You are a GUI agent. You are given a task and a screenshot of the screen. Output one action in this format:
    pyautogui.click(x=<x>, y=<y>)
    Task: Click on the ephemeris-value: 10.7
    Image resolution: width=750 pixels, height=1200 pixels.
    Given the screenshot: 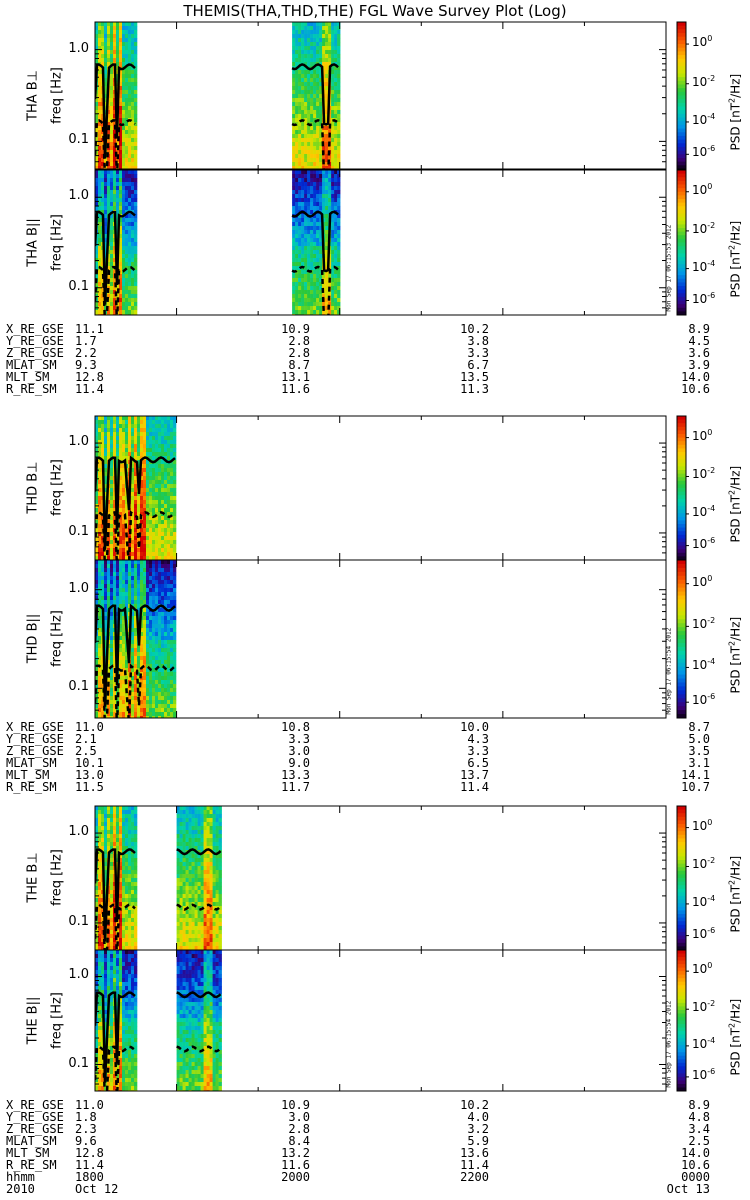 What is the action you would take?
    pyautogui.click(x=695, y=787)
    